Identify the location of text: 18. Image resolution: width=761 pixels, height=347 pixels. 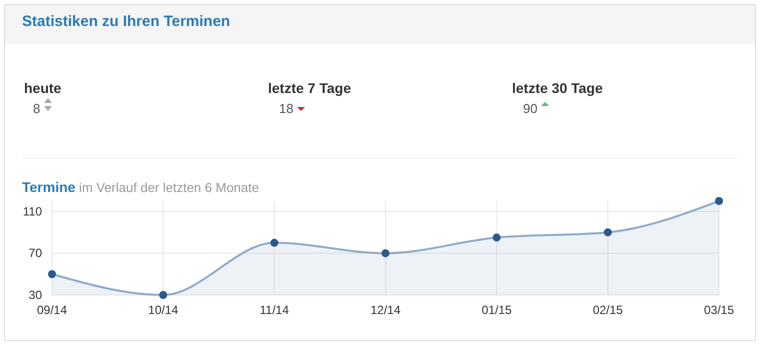
(286, 108).